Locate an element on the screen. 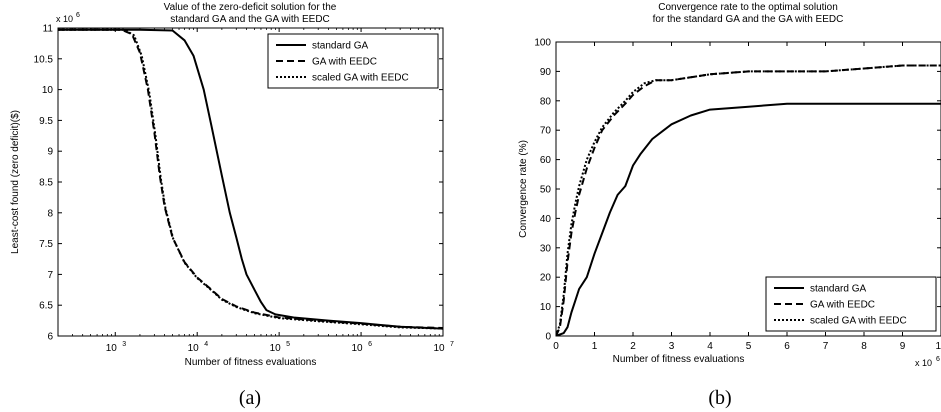 This screenshot has height=412, width=941. panel-caption: (b) is located at coordinates (719, 398).